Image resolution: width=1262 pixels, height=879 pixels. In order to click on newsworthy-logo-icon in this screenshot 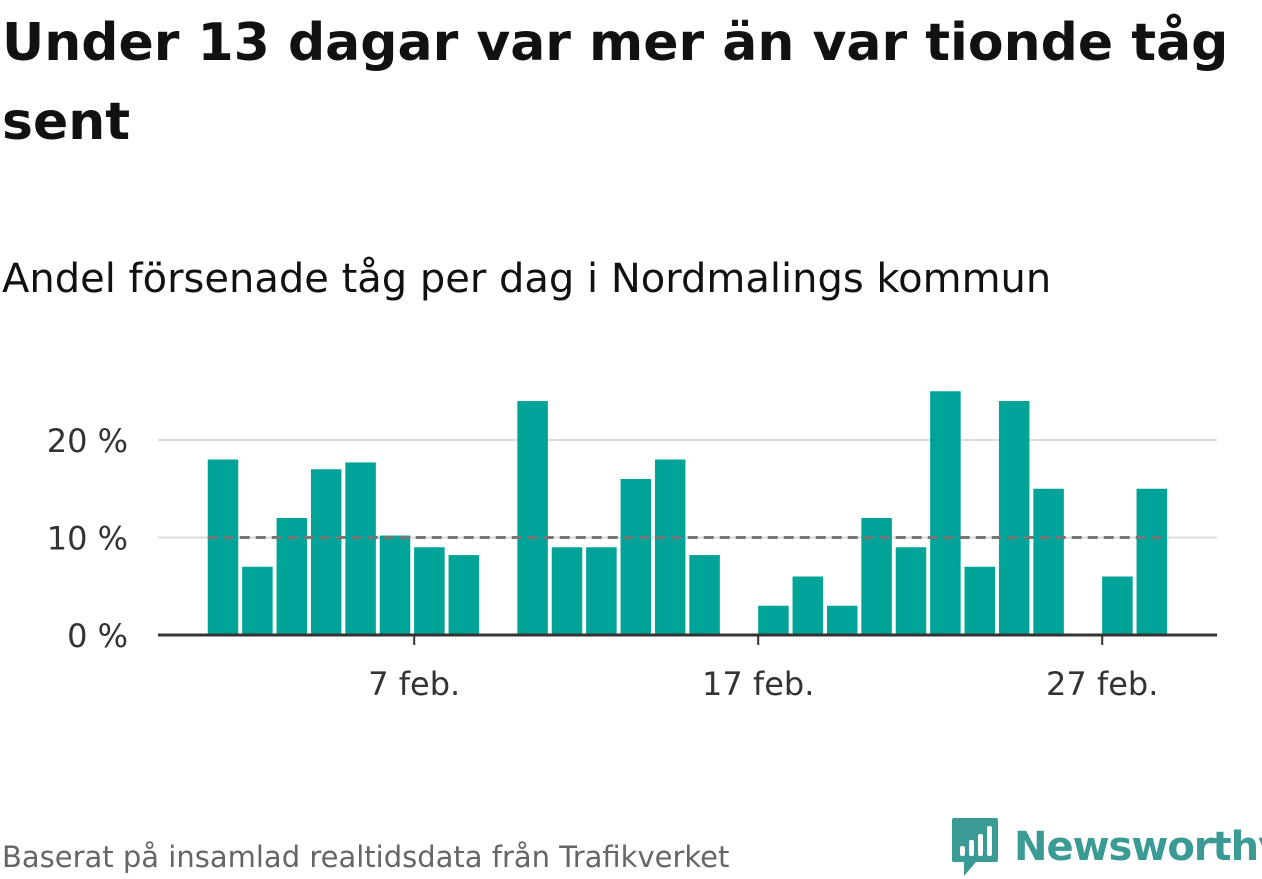, I will do `click(975, 847)`.